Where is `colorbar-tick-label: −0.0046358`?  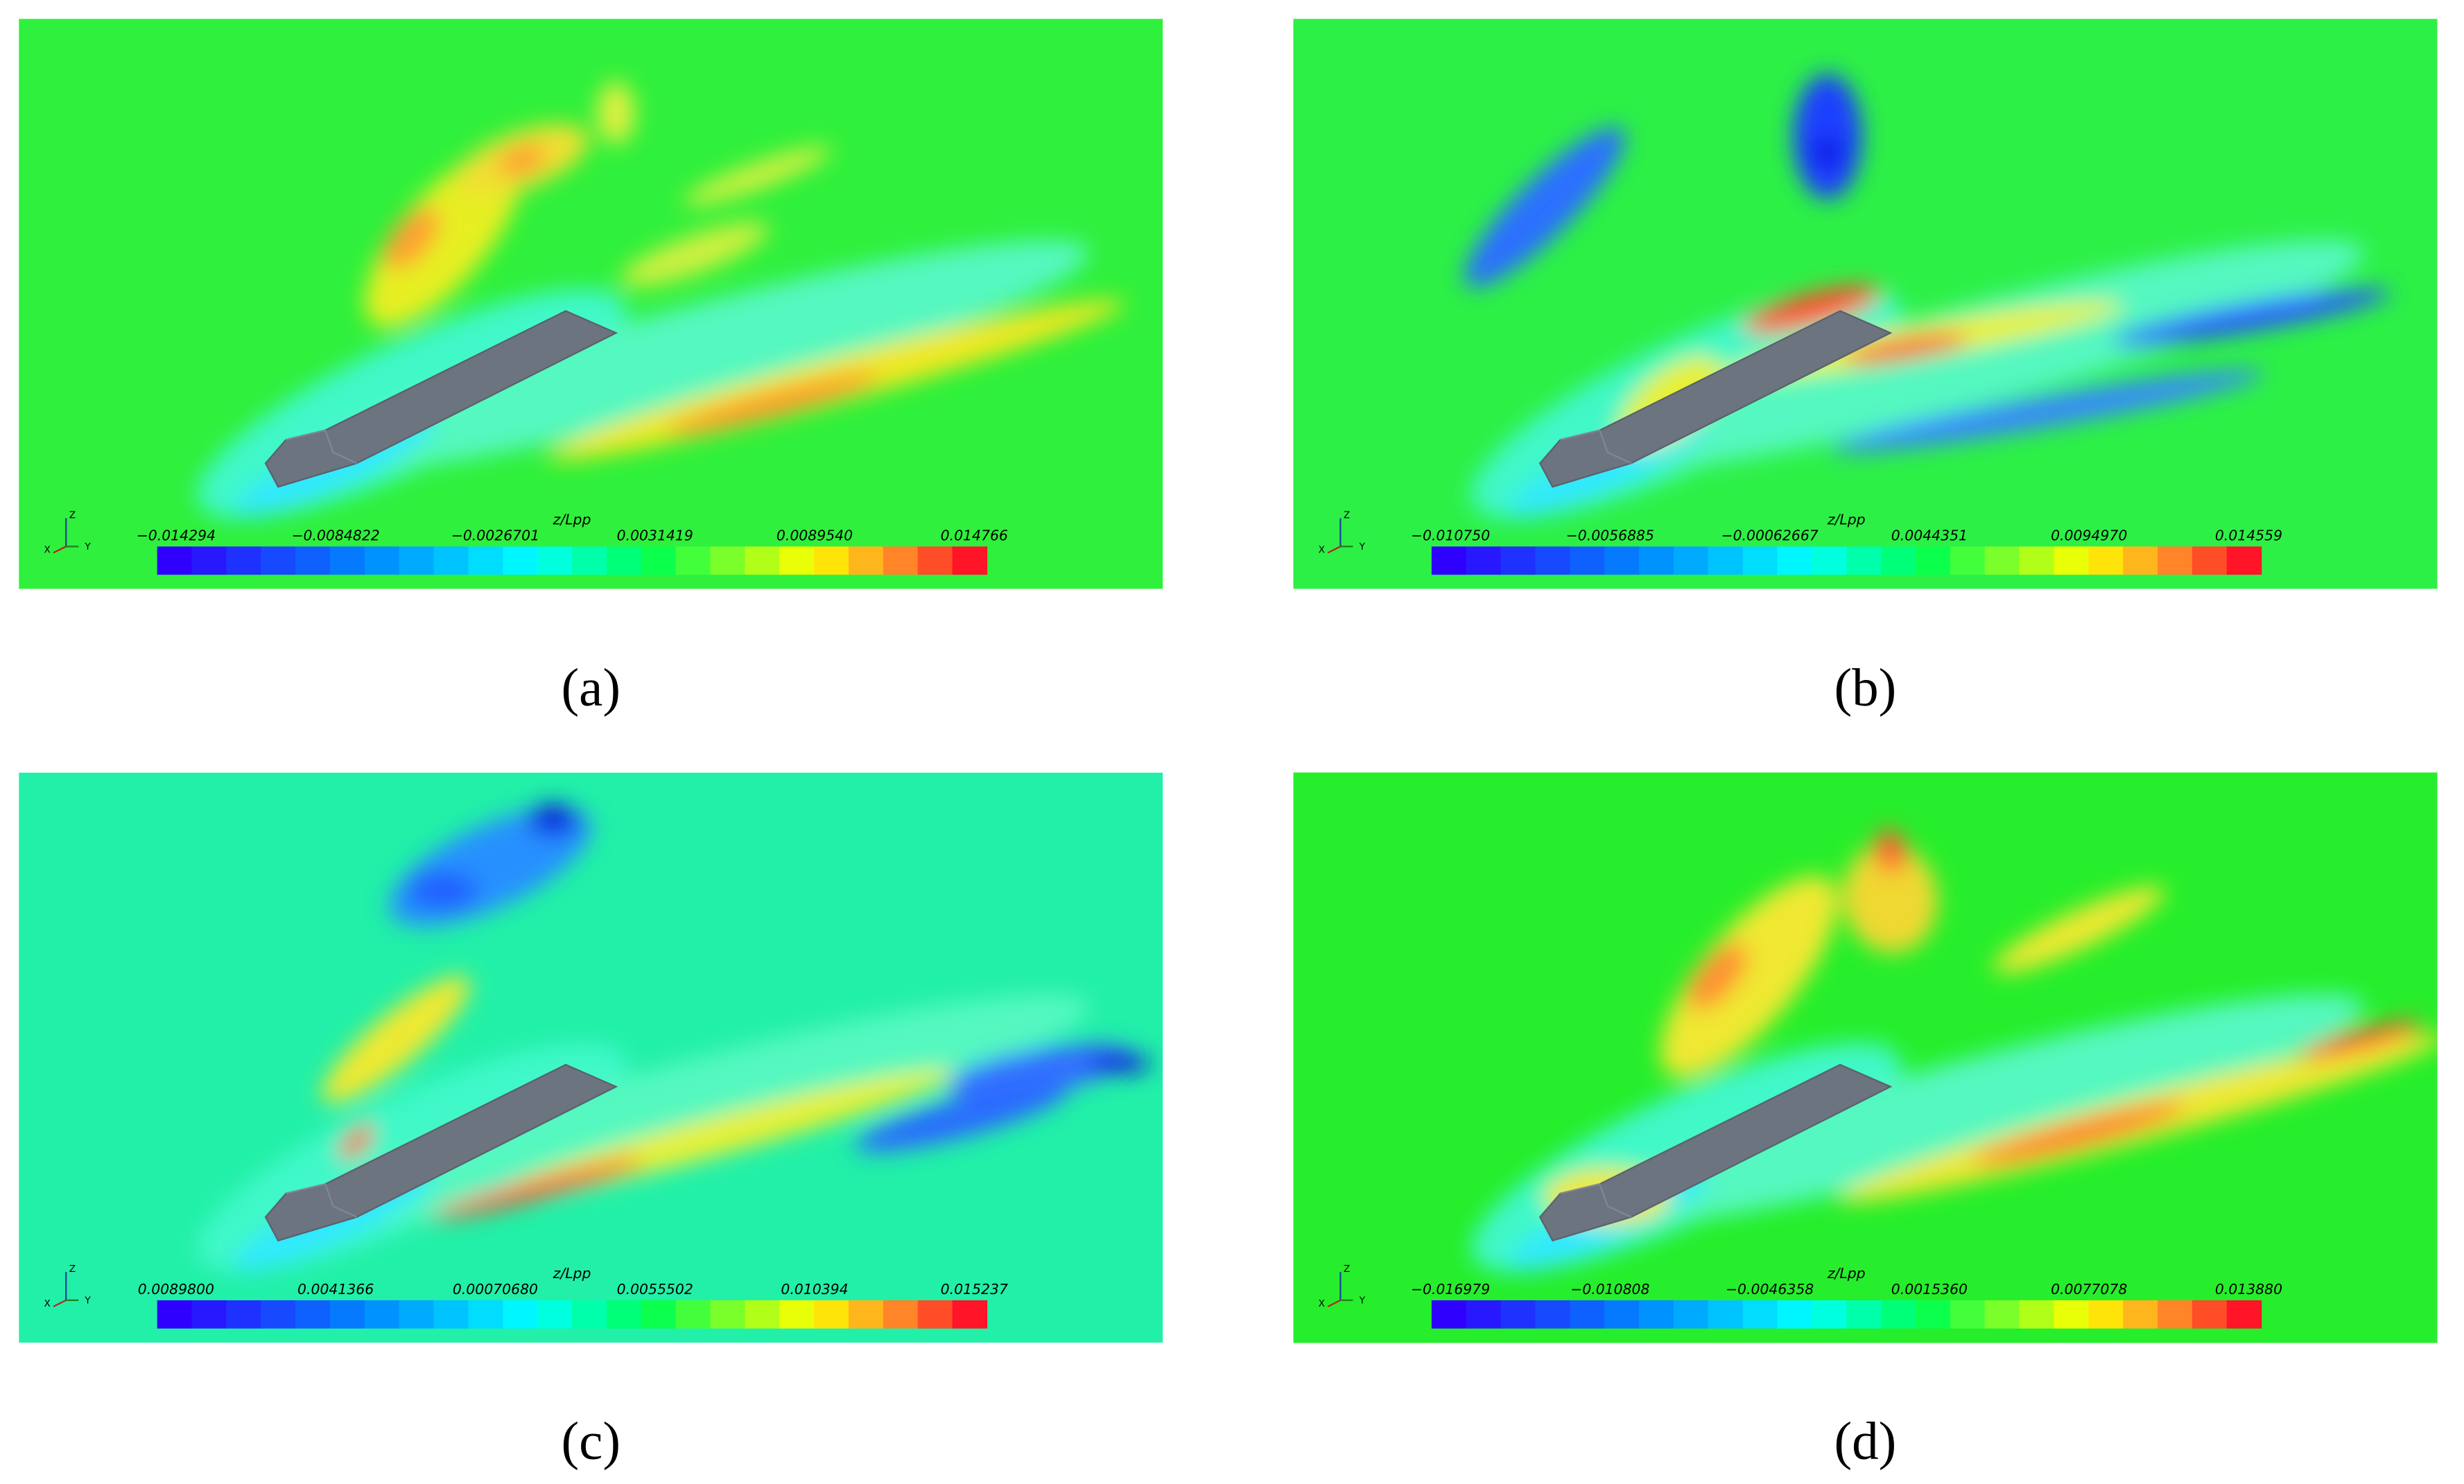
colorbar-tick-label: −0.0046358 is located at coordinates (1770, 1289).